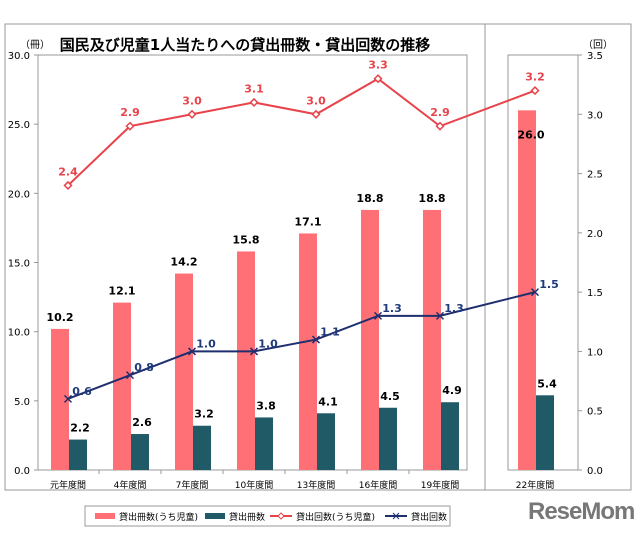 The width and height of the screenshot is (640, 536). I want to click on loans-label: 0.8, so click(144, 367).